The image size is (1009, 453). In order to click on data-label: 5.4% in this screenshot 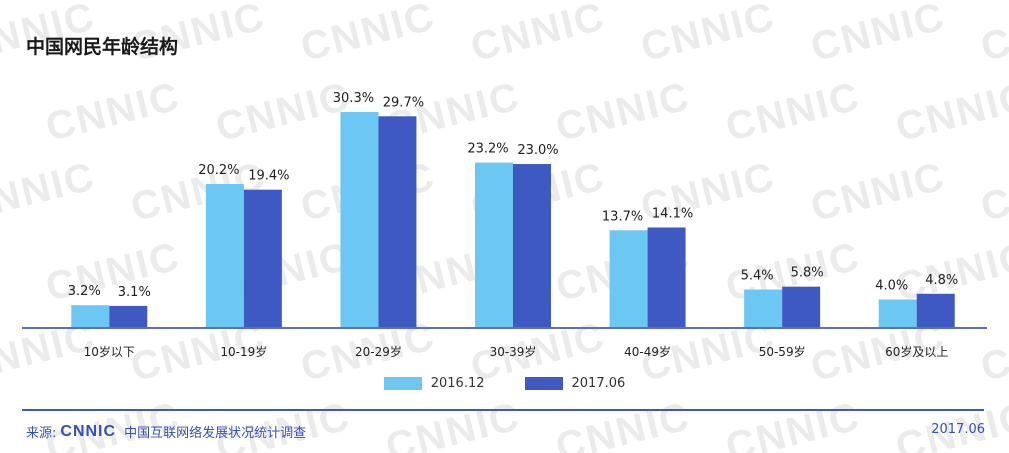, I will do `click(757, 276)`.